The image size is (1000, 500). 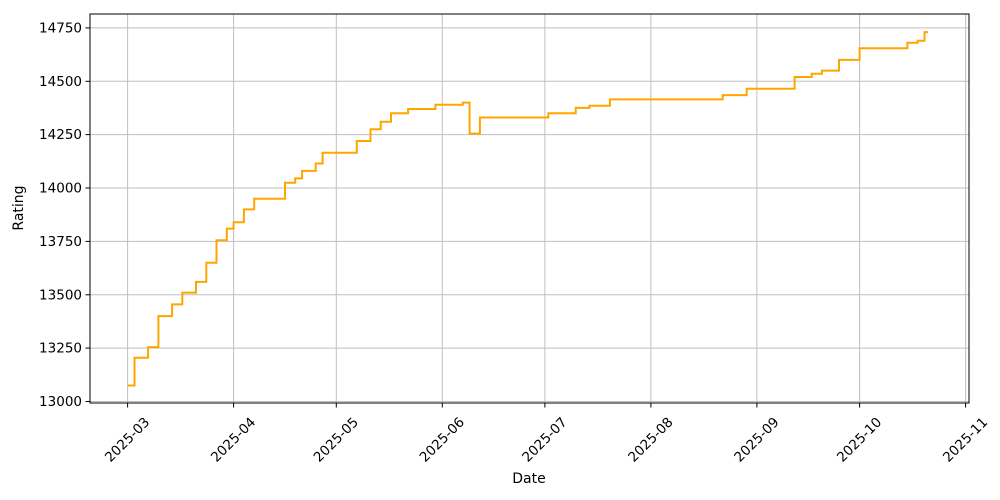 I want to click on x-tick-label: 2025-05, so click(x=336, y=439).